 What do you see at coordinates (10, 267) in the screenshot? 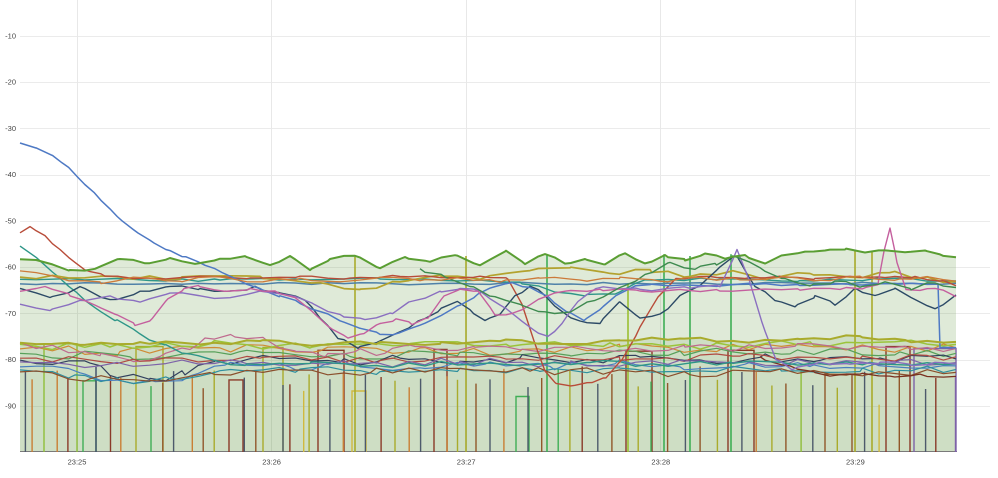
I see `svg-text: -60` at bounding box center [10, 267].